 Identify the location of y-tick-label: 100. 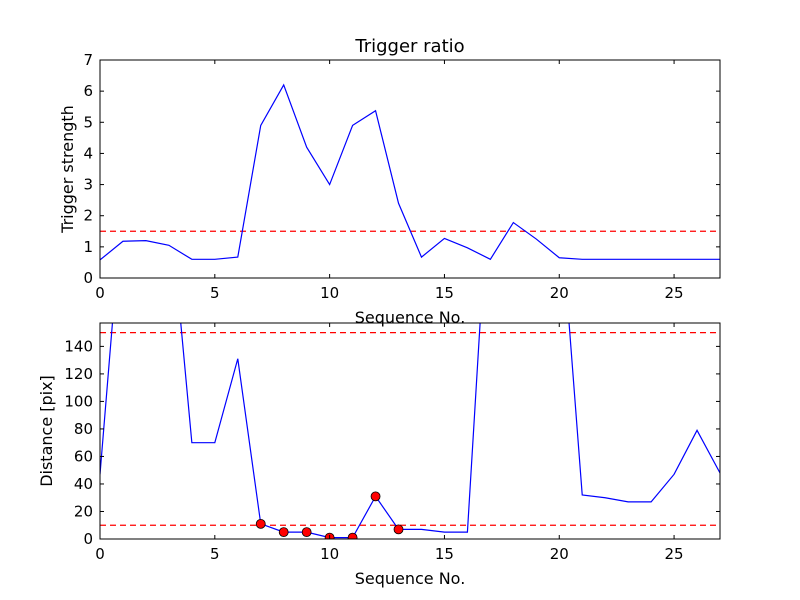
(78, 401).